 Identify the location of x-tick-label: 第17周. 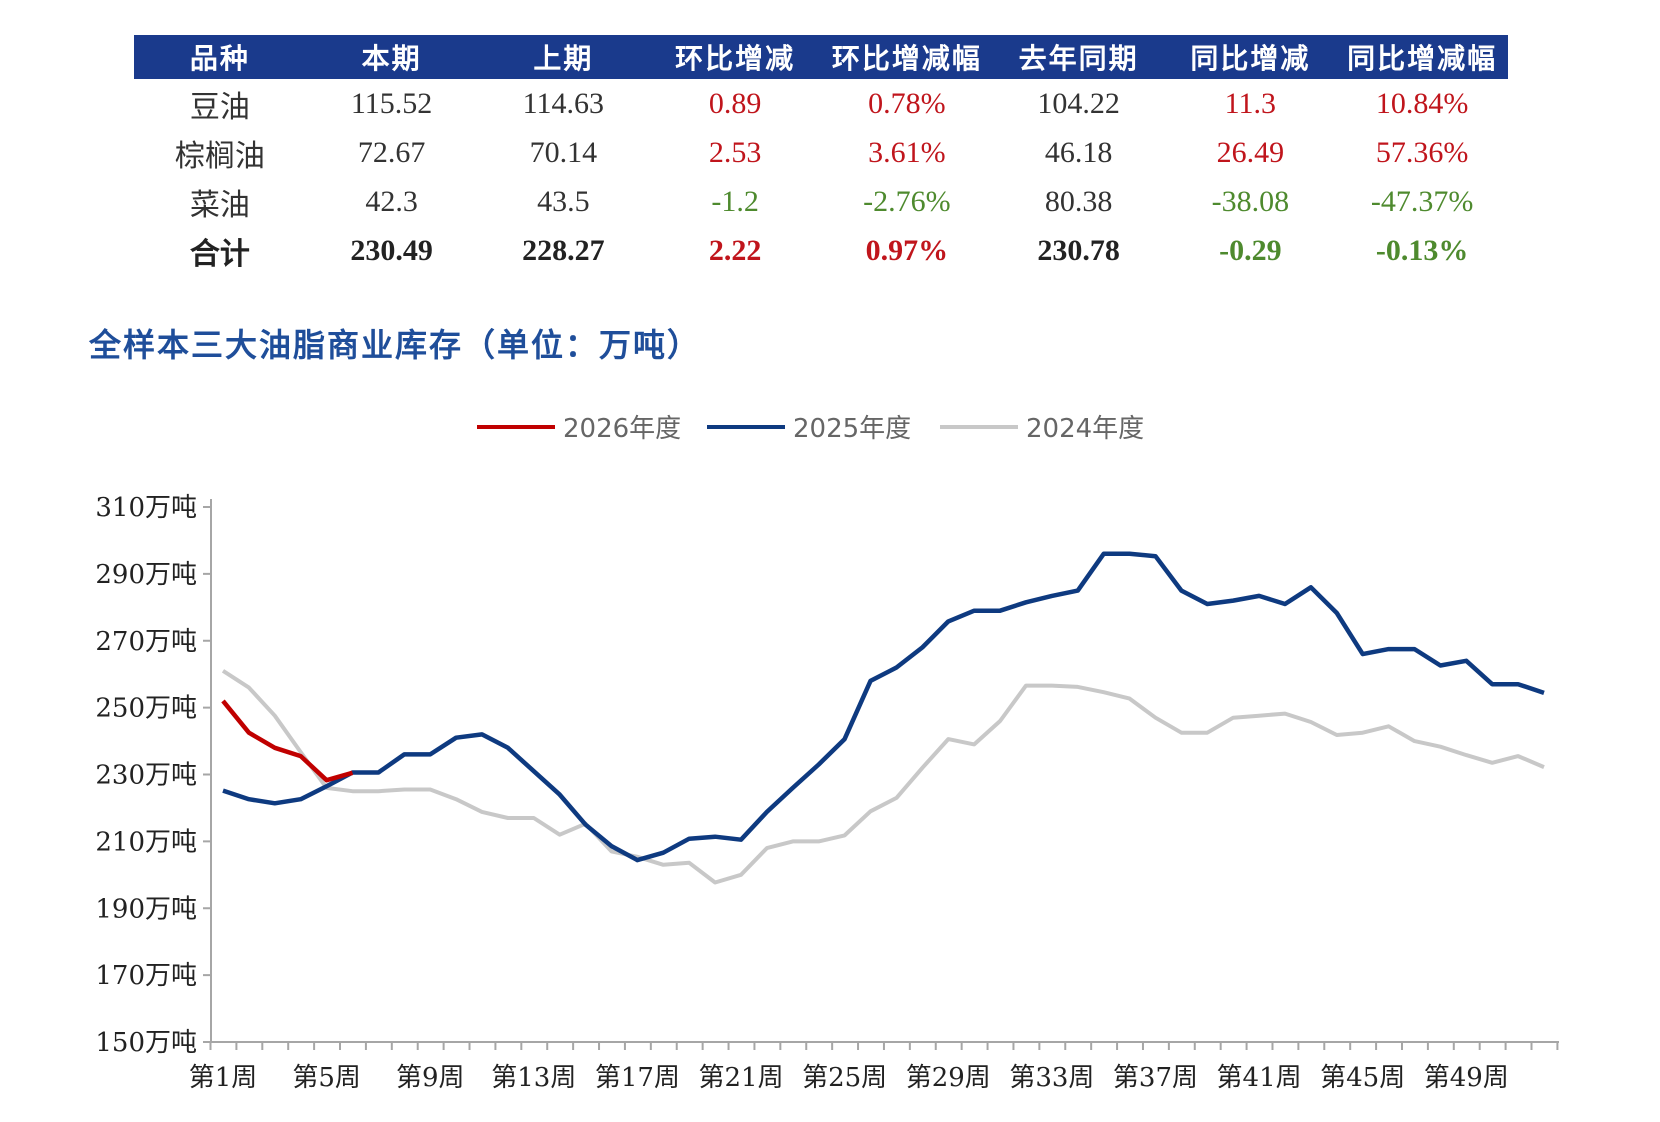
(637, 1078).